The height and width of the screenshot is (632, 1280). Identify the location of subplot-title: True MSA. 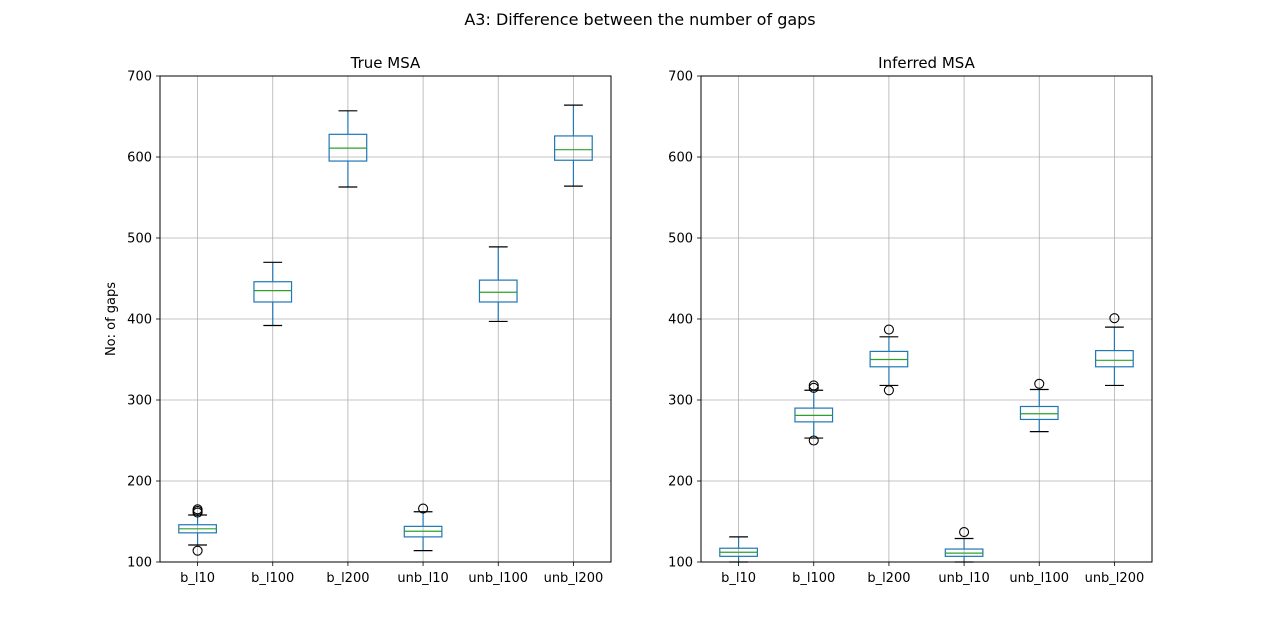
(385, 63).